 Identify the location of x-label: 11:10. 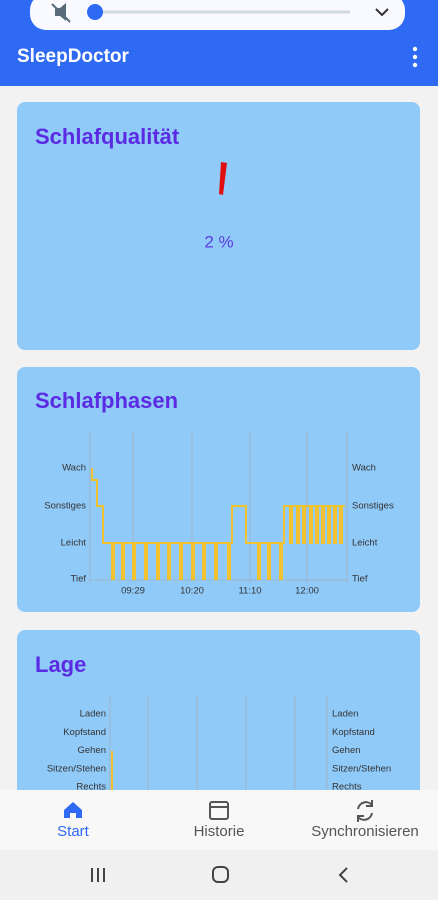
(249, 591).